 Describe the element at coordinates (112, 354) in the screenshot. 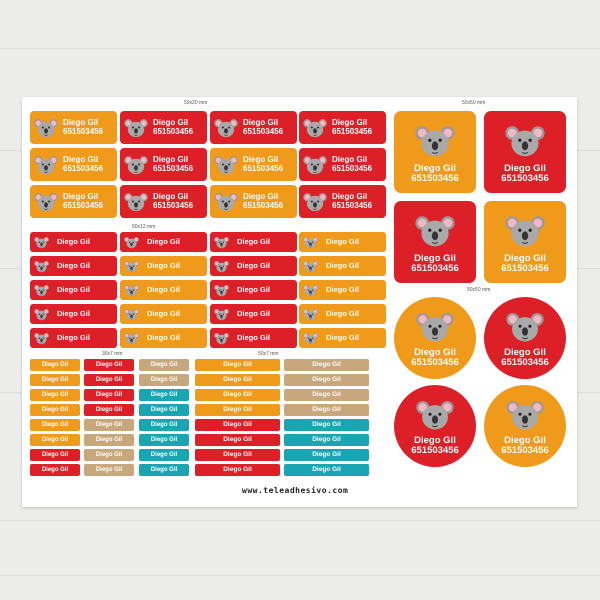

I see `size-caption-small-narrow: 30x7 mm` at that location.